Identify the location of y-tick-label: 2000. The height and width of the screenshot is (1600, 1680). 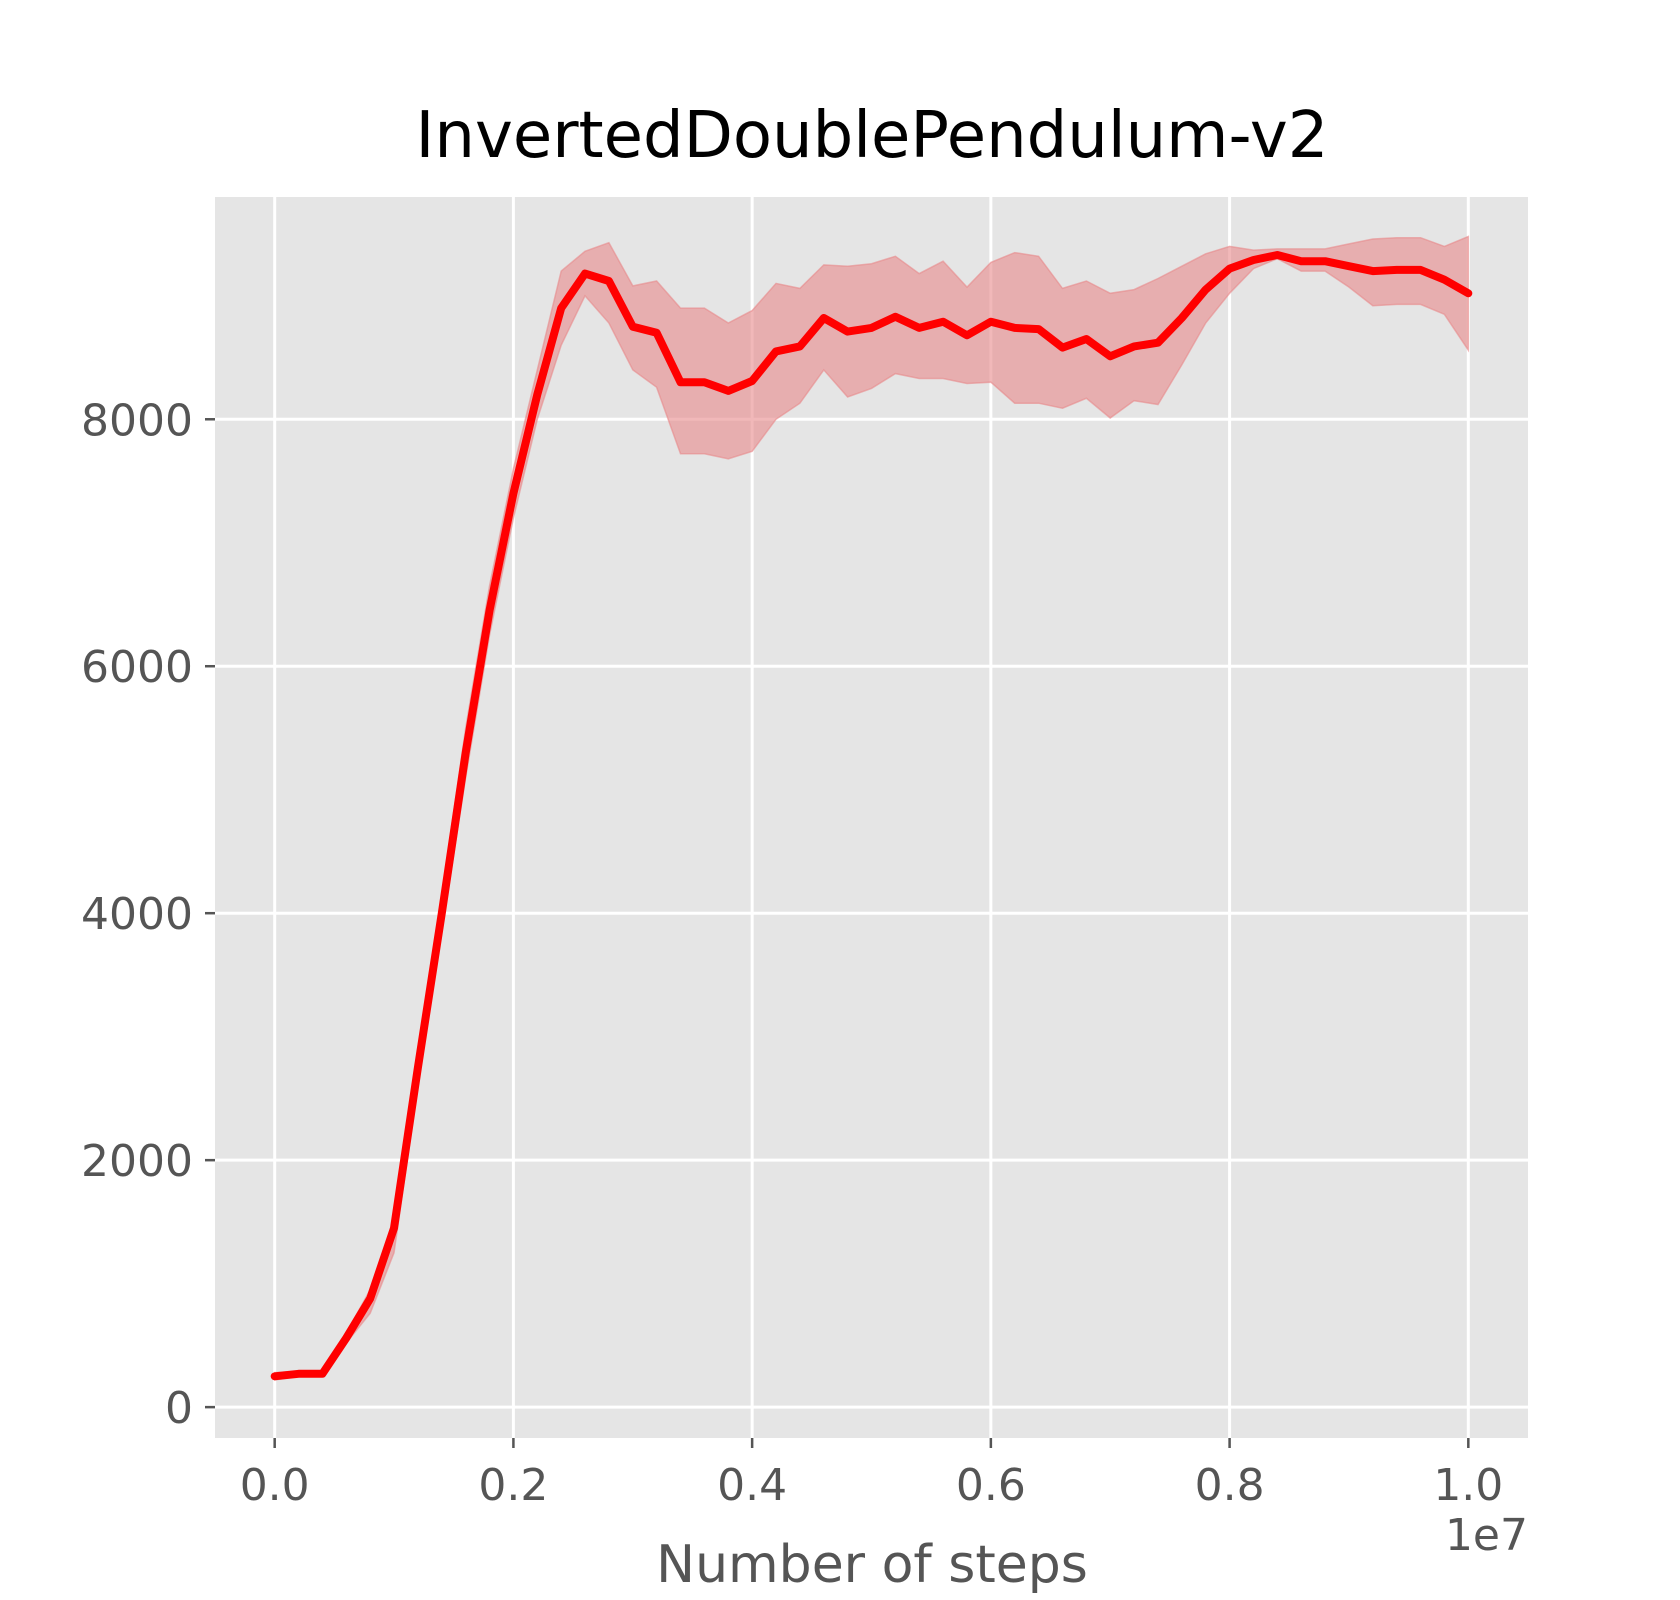
(137, 1161).